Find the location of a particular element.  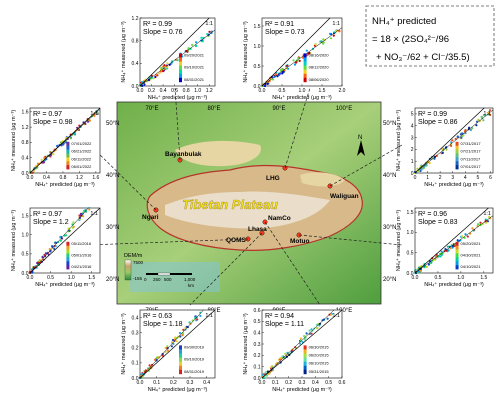

r2-annotation: R² = 0.97 is located at coordinates (47, 114).